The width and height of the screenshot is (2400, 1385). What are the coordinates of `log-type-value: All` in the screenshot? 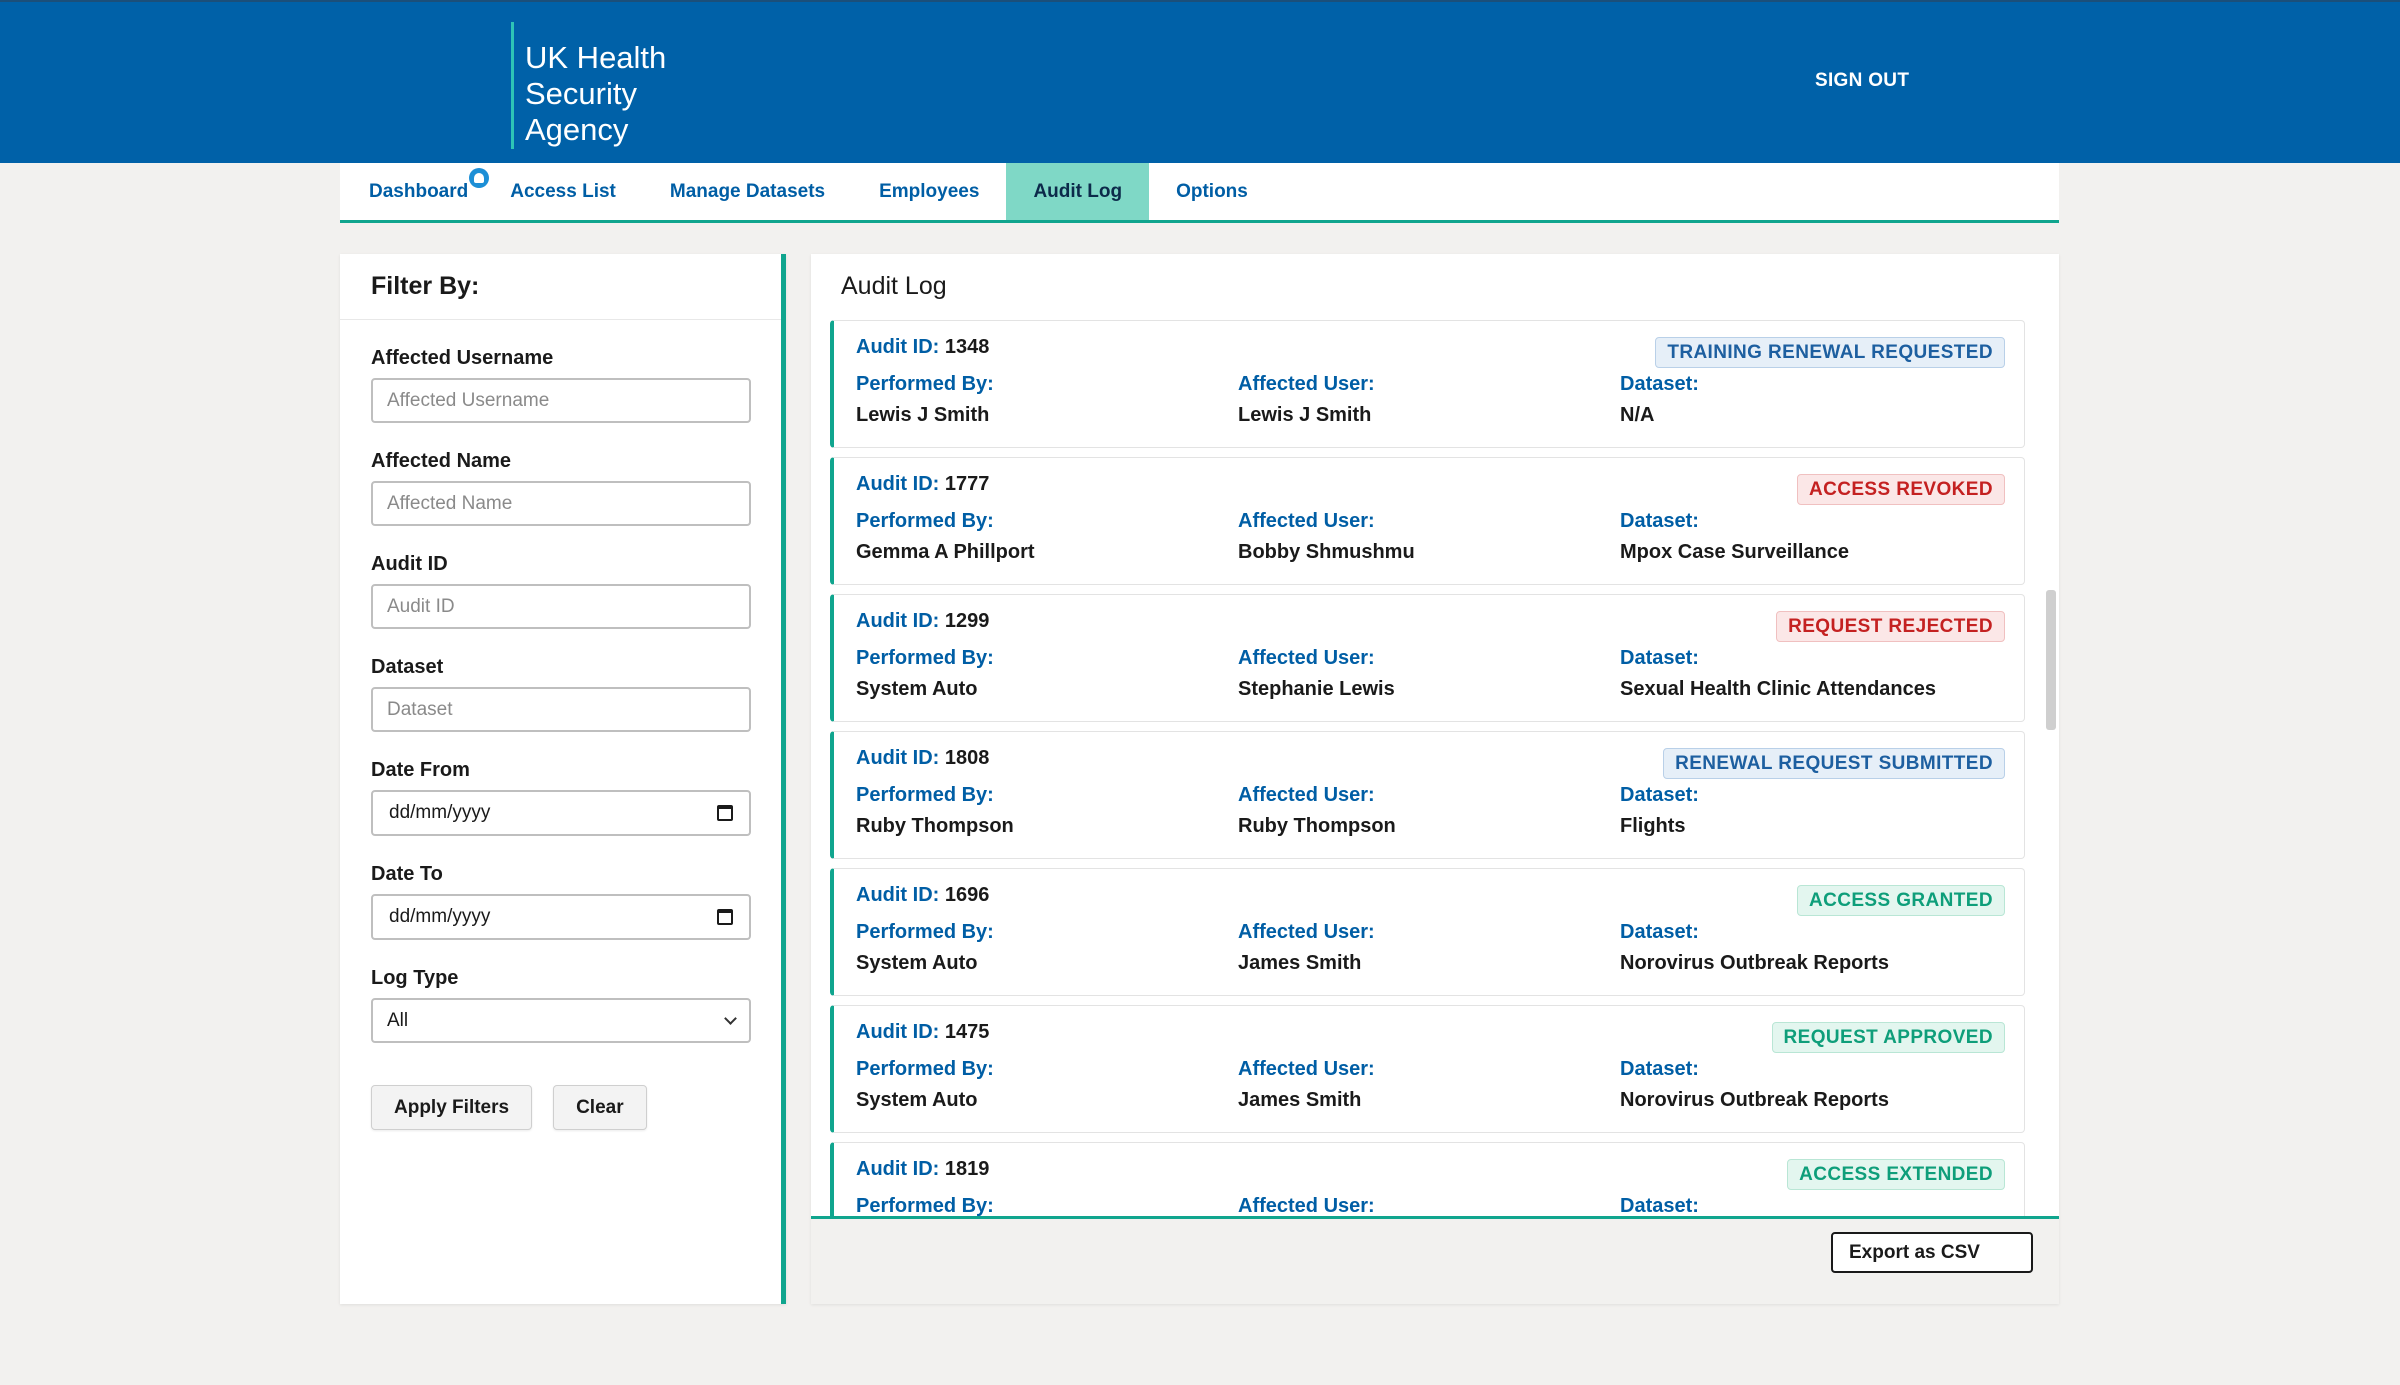 It's located at (398, 1020).